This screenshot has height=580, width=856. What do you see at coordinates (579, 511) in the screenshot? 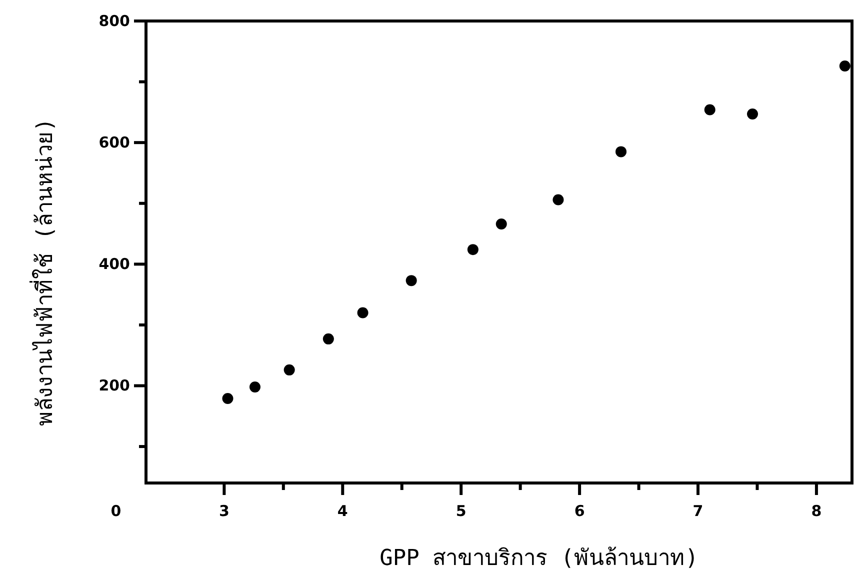
I see `x-tick-label: 6` at bounding box center [579, 511].